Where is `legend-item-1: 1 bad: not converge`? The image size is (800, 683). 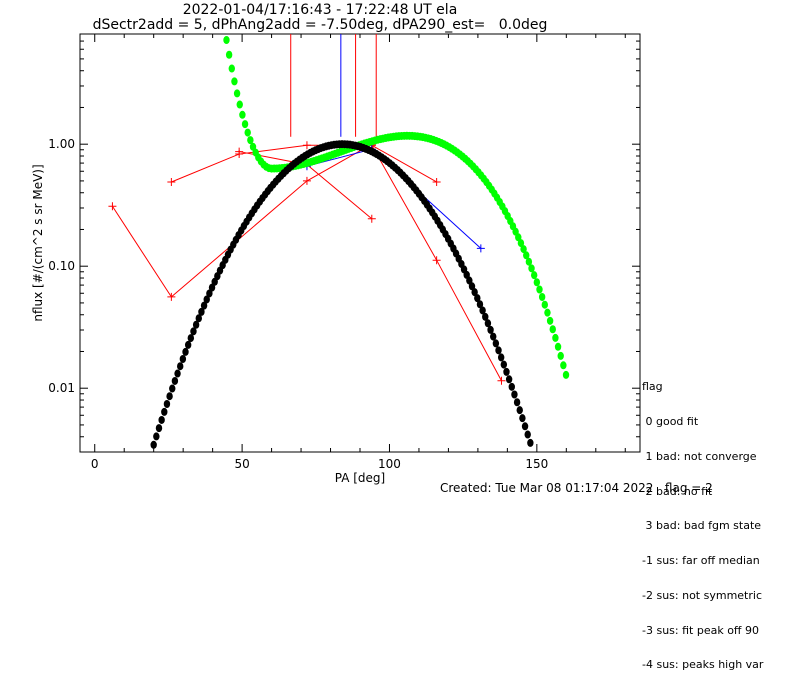
legend-item-1: 1 bad: not converge is located at coordinates (699, 456).